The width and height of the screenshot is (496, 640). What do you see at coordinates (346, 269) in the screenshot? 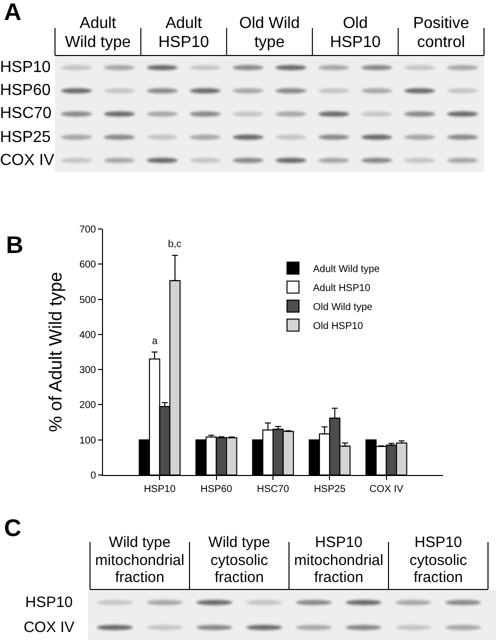
I see `legend-label: Adult Wild type` at bounding box center [346, 269].